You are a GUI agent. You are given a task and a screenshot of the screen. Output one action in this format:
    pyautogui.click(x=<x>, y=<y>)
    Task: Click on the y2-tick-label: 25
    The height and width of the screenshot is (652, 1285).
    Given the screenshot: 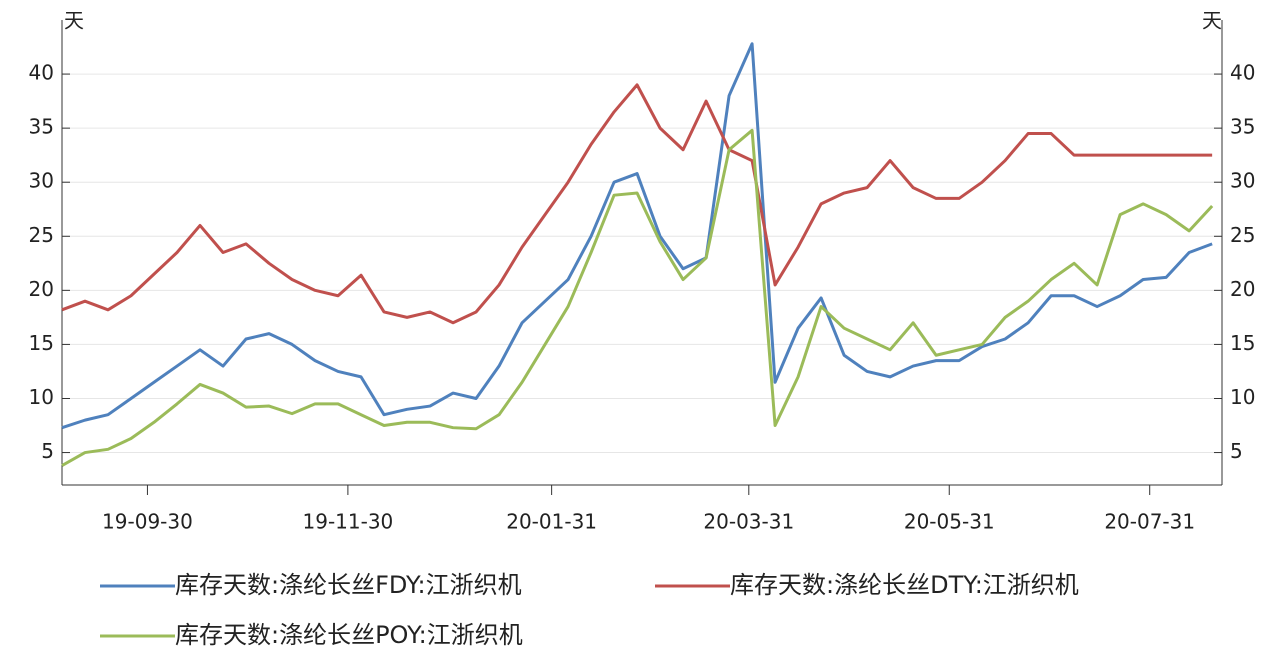 What is the action you would take?
    pyautogui.click(x=1242, y=235)
    